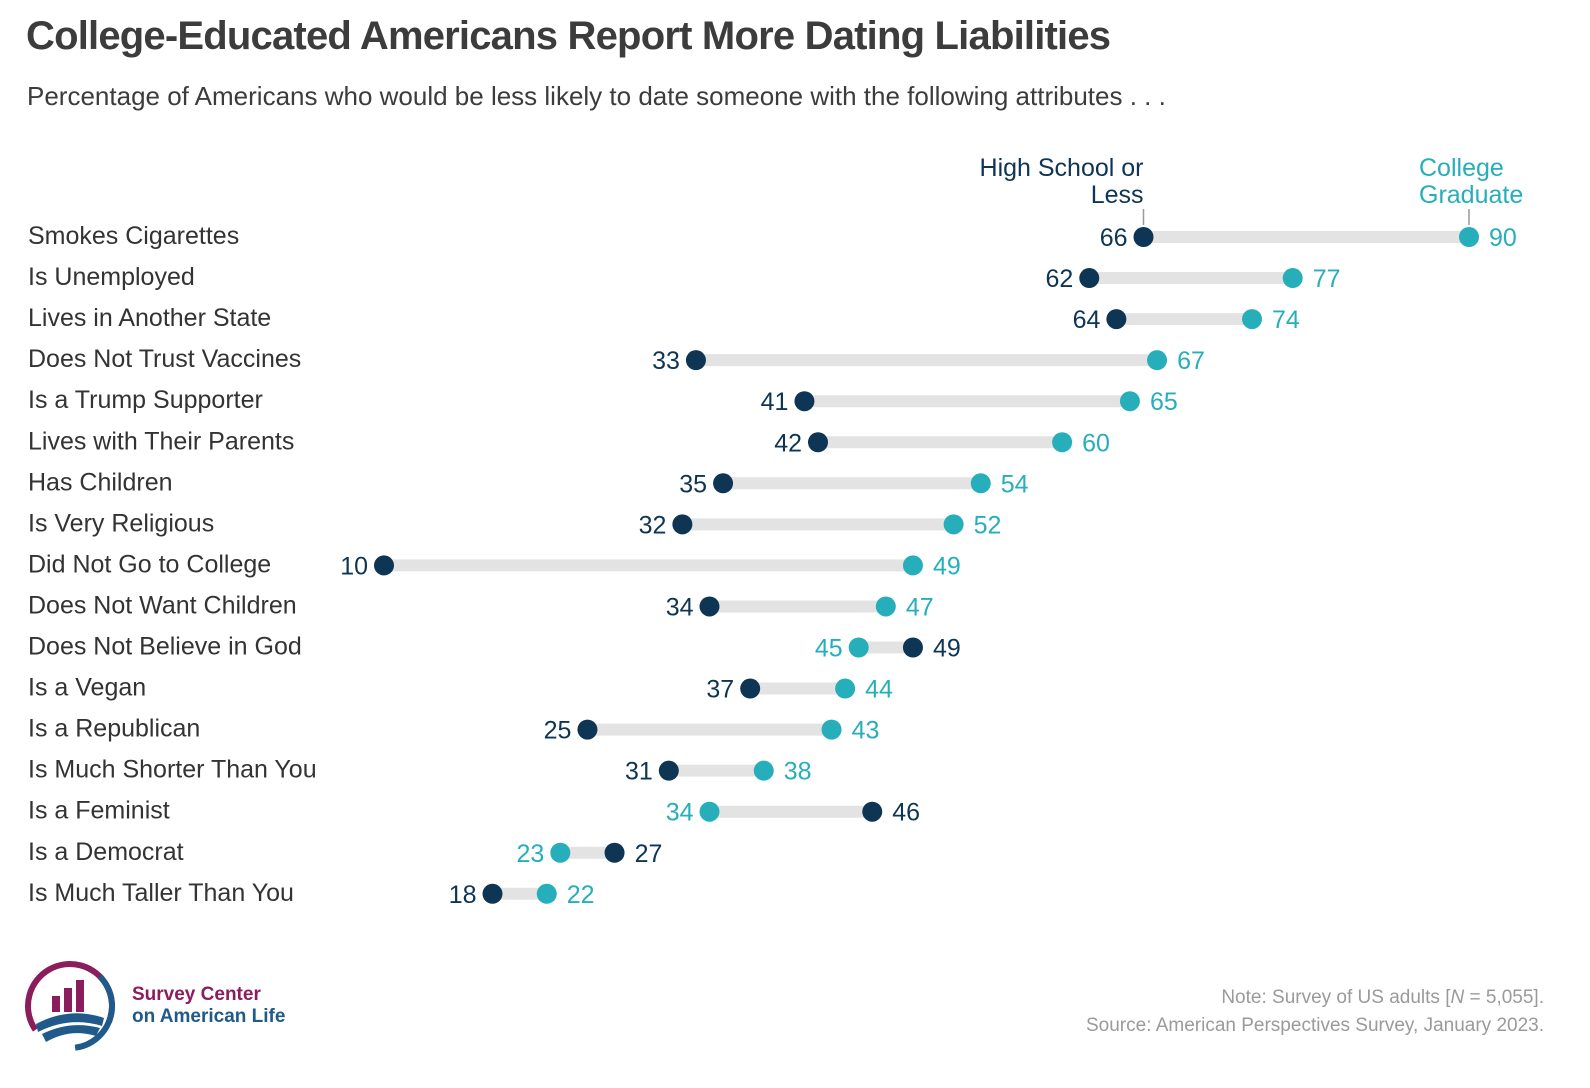  What do you see at coordinates (1286, 320) in the screenshot?
I see `college-value-label: 74` at bounding box center [1286, 320].